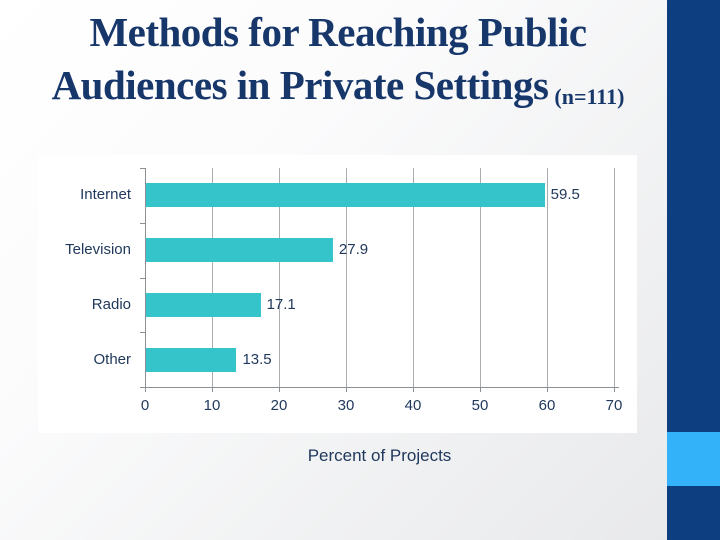 This screenshot has width=720, height=540. What do you see at coordinates (239, 250) in the screenshot?
I see `bar-television` at bounding box center [239, 250].